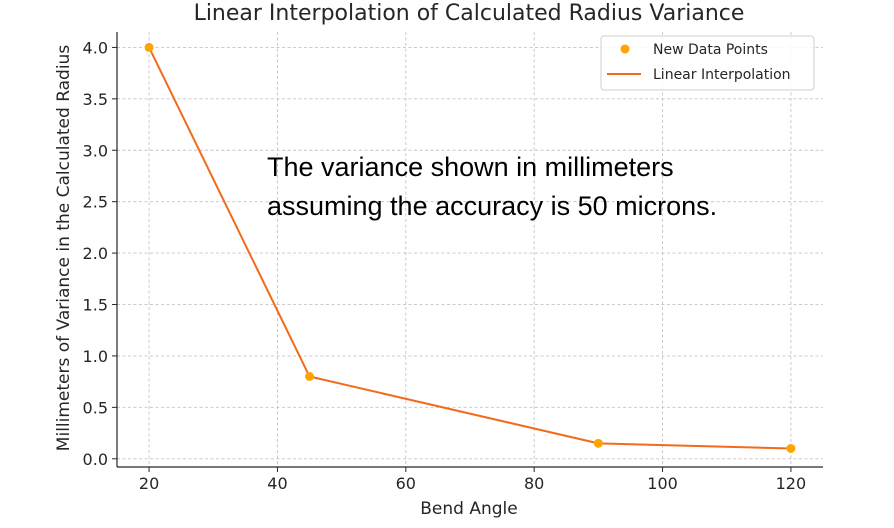 The width and height of the screenshot is (894, 528). Describe the element at coordinates (406, 483) in the screenshot. I see `x-tick-label: 60` at that location.